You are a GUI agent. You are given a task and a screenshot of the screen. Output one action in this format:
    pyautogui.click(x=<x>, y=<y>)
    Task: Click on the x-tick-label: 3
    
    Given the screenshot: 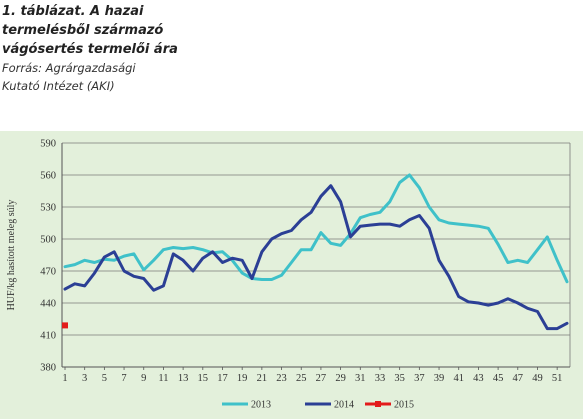 What is the action you would take?
    pyautogui.click(x=84, y=378)
    